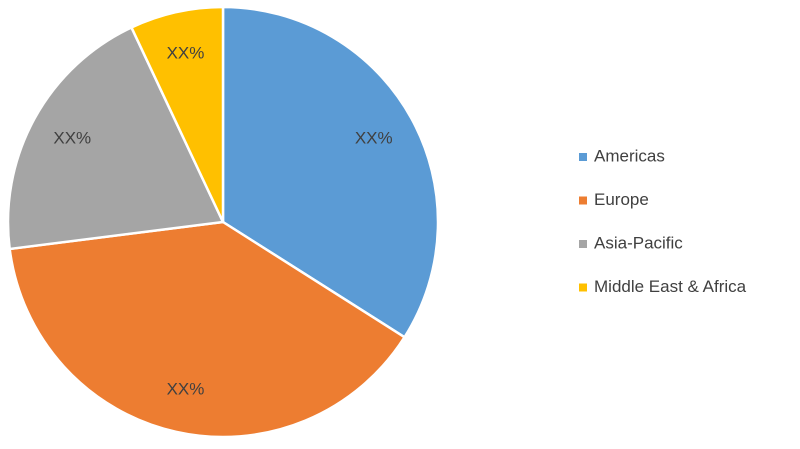 The image size is (800, 449). What do you see at coordinates (621, 199) in the screenshot?
I see `legend-label: Europe` at bounding box center [621, 199].